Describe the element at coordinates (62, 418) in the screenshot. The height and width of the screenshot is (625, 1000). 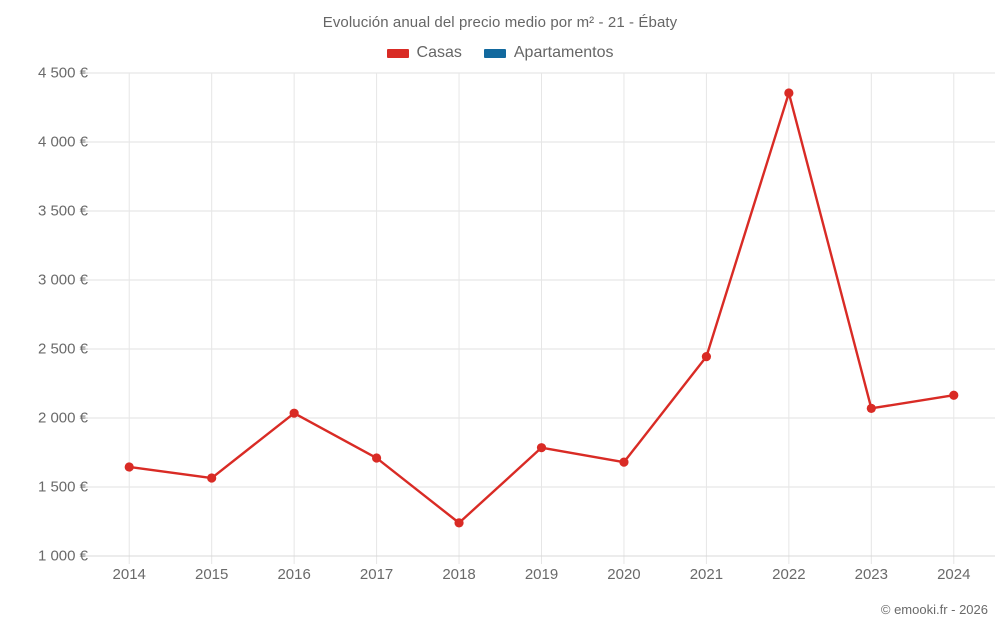
I see `y-axis-tick-label: 2 000 €` at that location.